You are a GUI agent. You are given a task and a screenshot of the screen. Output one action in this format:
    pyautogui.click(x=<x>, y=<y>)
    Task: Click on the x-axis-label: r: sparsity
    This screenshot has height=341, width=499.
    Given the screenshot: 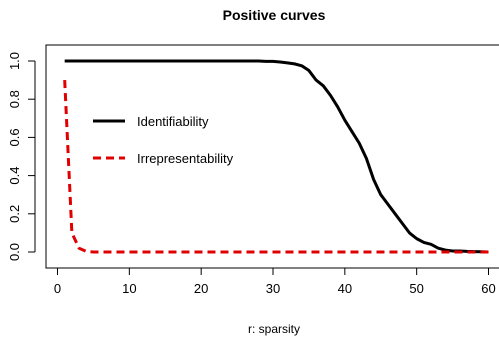 What is the action you would take?
    pyautogui.click(x=274, y=329)
    